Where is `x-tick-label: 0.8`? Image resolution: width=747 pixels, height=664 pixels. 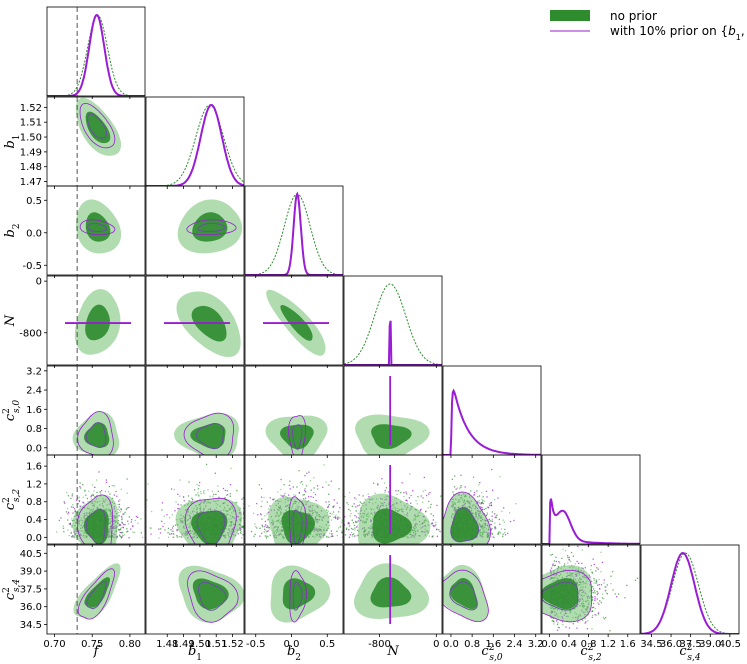
x-tick-label: 0.8 is located at coordinates (472, 644).